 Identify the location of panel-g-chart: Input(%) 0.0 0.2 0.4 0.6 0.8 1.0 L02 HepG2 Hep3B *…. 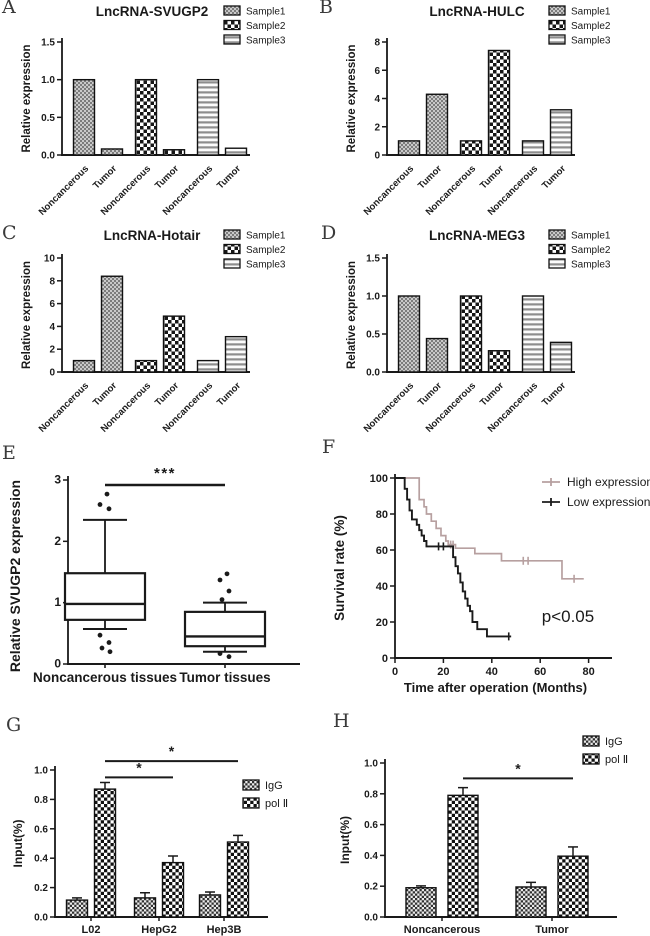
(149, 839).